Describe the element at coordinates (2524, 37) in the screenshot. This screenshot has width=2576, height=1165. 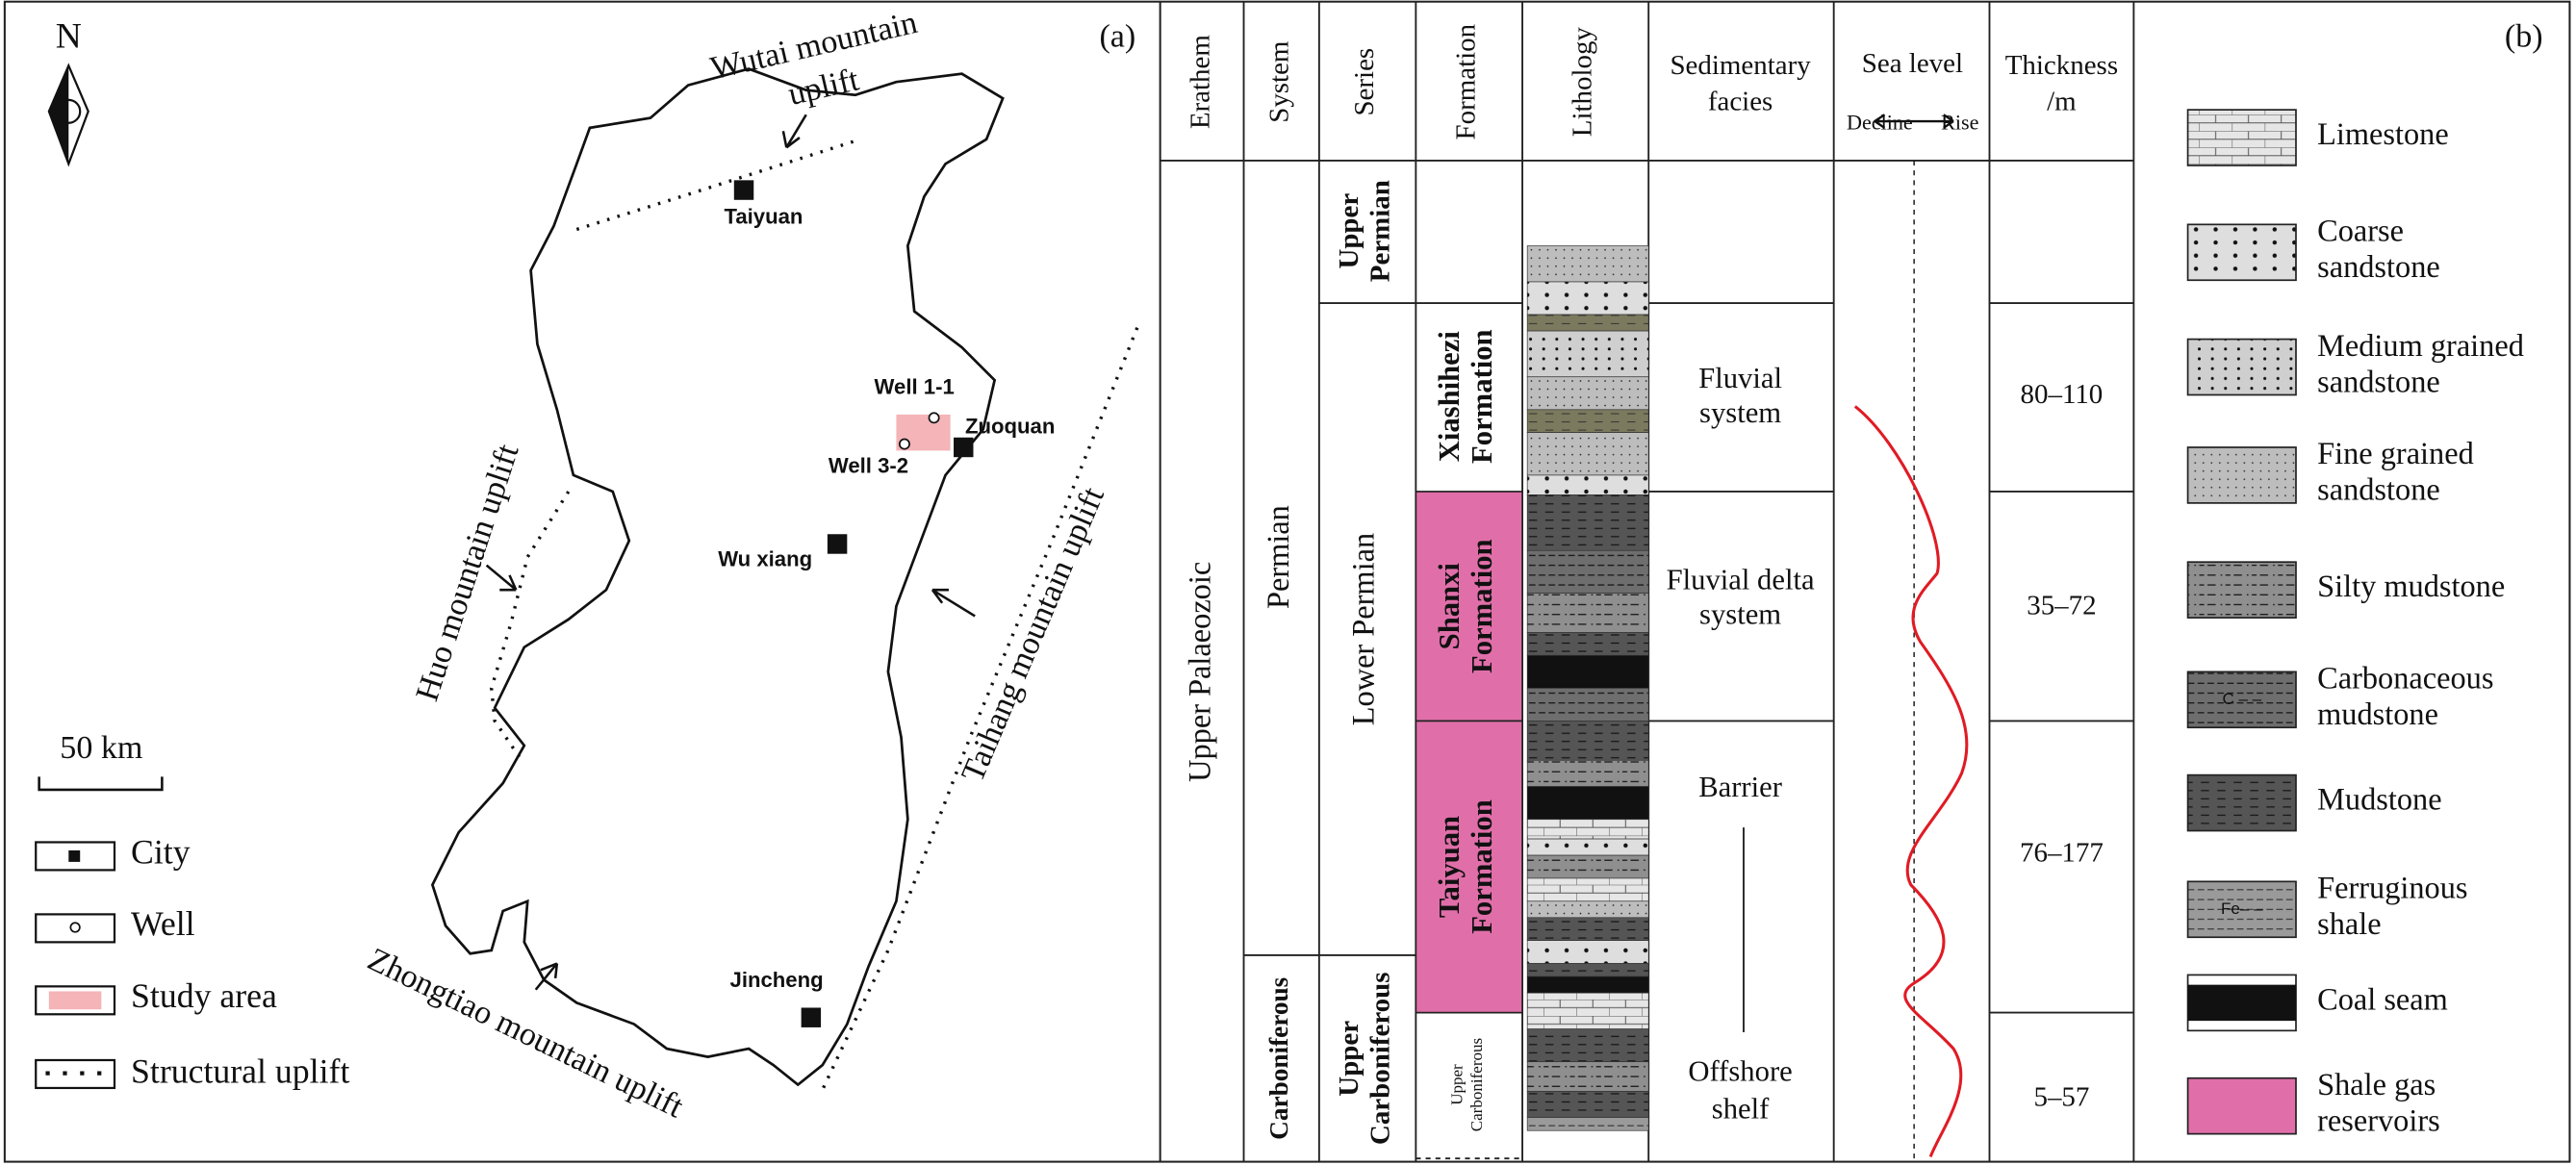
I see `panel-label: (b)` at that location.